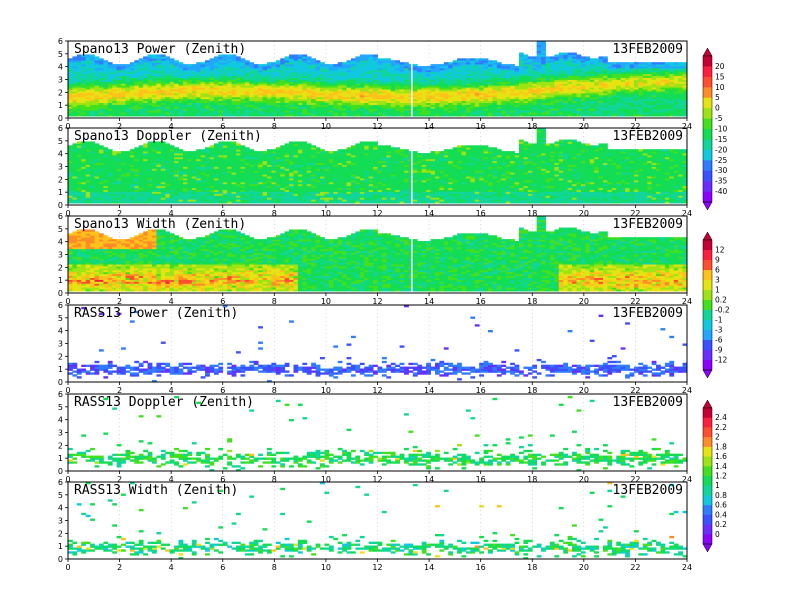 The height and width of the screenshot is (612, 792). What do you see at coordinates (60, 118) in the screenshot?
I see `y-tick-label: 0` at bounding box center [60, 118].